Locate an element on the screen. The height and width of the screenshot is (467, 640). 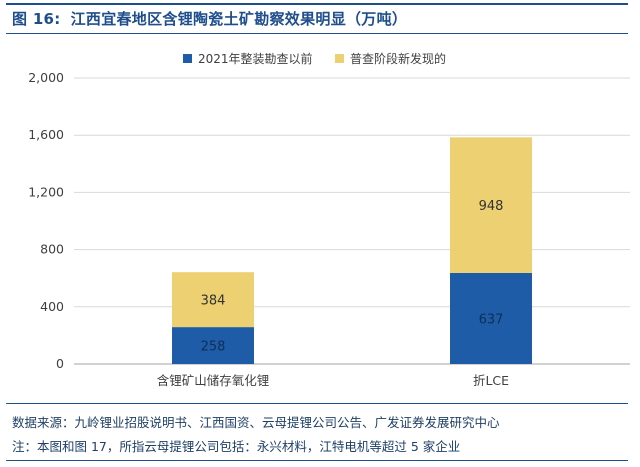
legend-label: 2021年整装勘查以前 is located at coordinates (255, 58).